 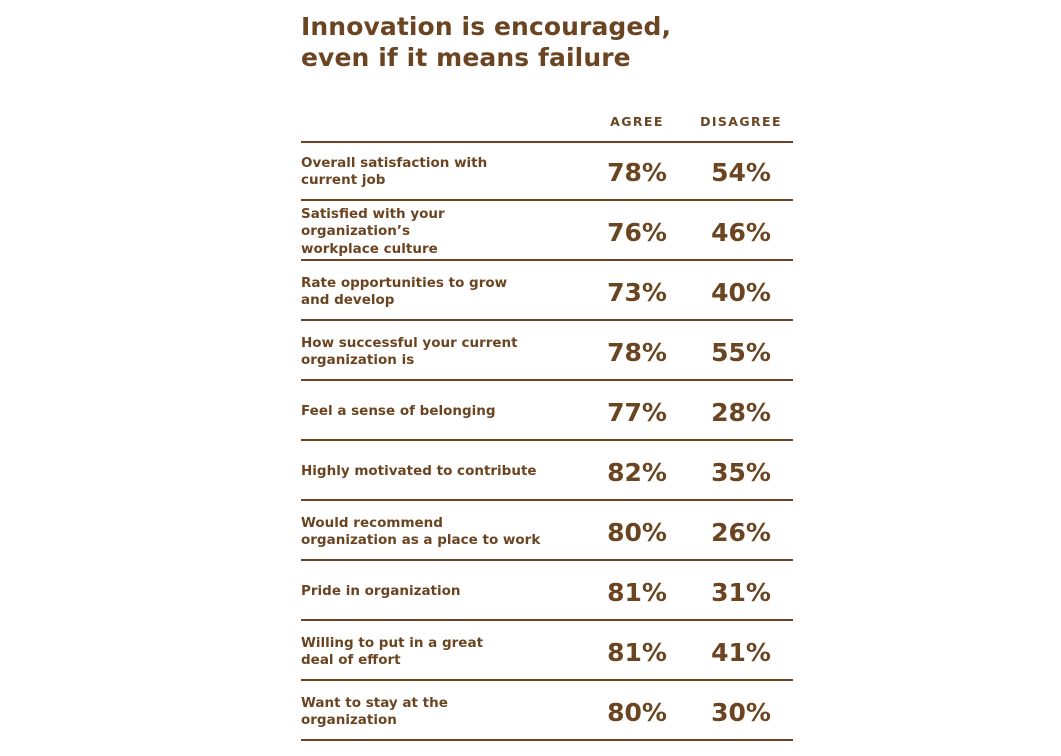 What do you see at coordinates (741, 172) in the screenshot?
I see `disagree-value: 54%` at bounding box center [741, 172].